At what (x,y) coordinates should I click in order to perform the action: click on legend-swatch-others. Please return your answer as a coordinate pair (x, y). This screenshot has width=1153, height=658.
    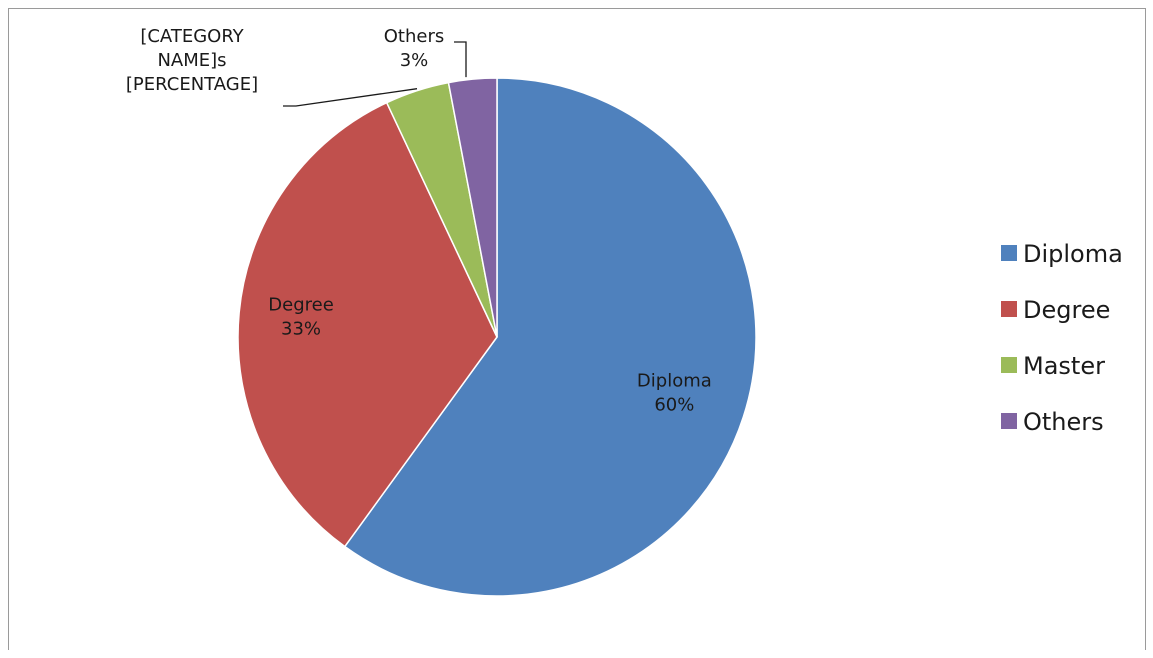
    Looking at the image, I should click on (1009, 421).